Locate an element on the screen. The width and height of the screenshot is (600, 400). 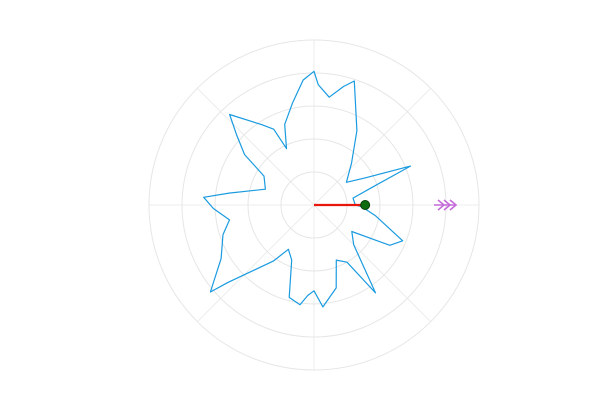
direction-arrow-marker is located at coordinates (446, 205).